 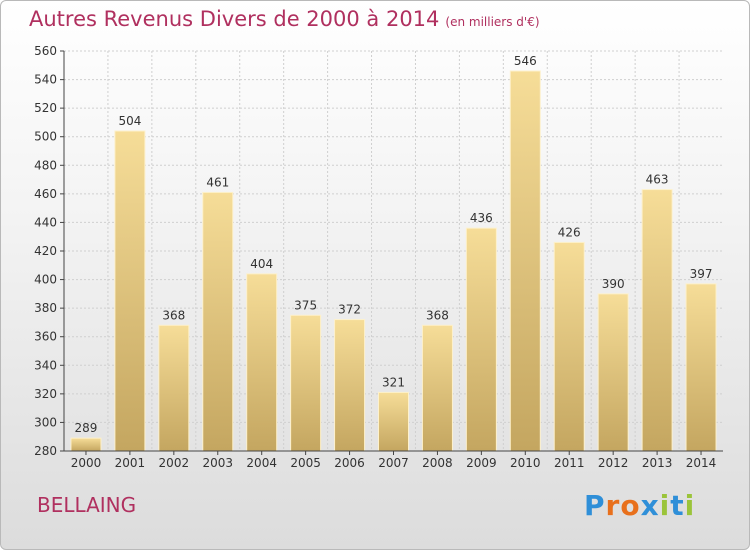 What do you see at coordinates (437, 388) in the screenshot?
I see `bar-2008` at bounding box center [437, 388].